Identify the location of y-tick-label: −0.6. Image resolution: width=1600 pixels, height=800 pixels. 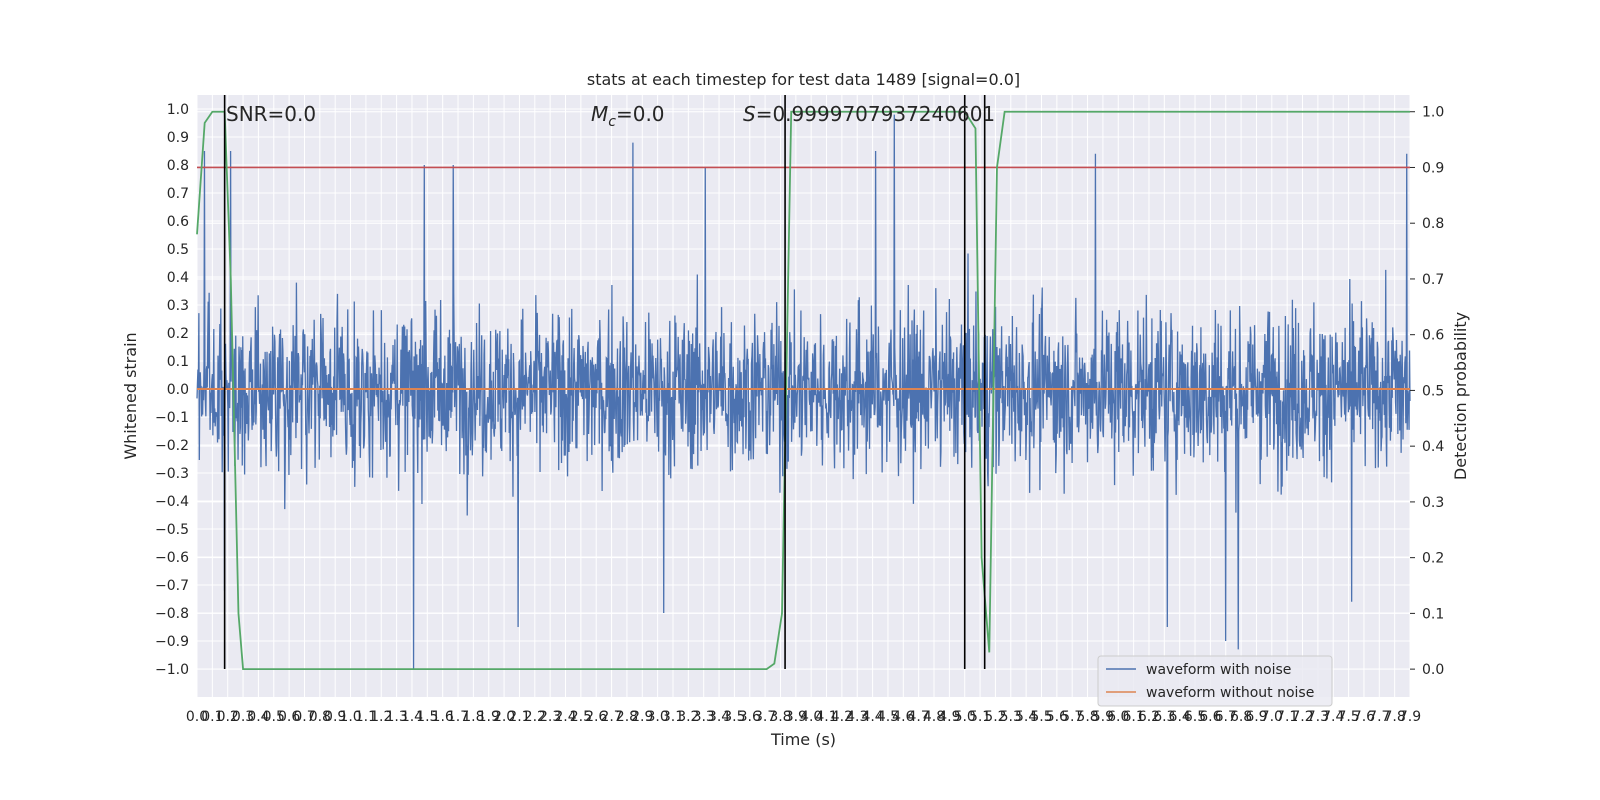
(172, 558).